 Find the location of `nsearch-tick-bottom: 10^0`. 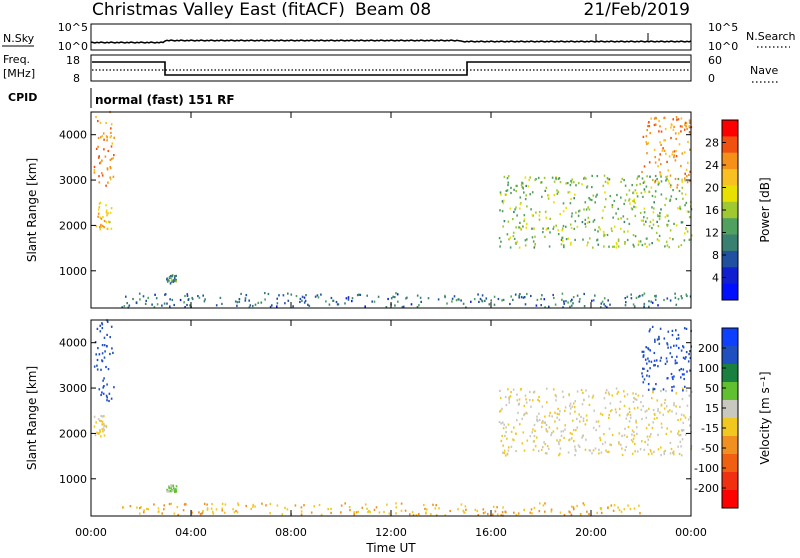

nsearch-tick-bottom: 10^0 is located at coordinates (723, 46).